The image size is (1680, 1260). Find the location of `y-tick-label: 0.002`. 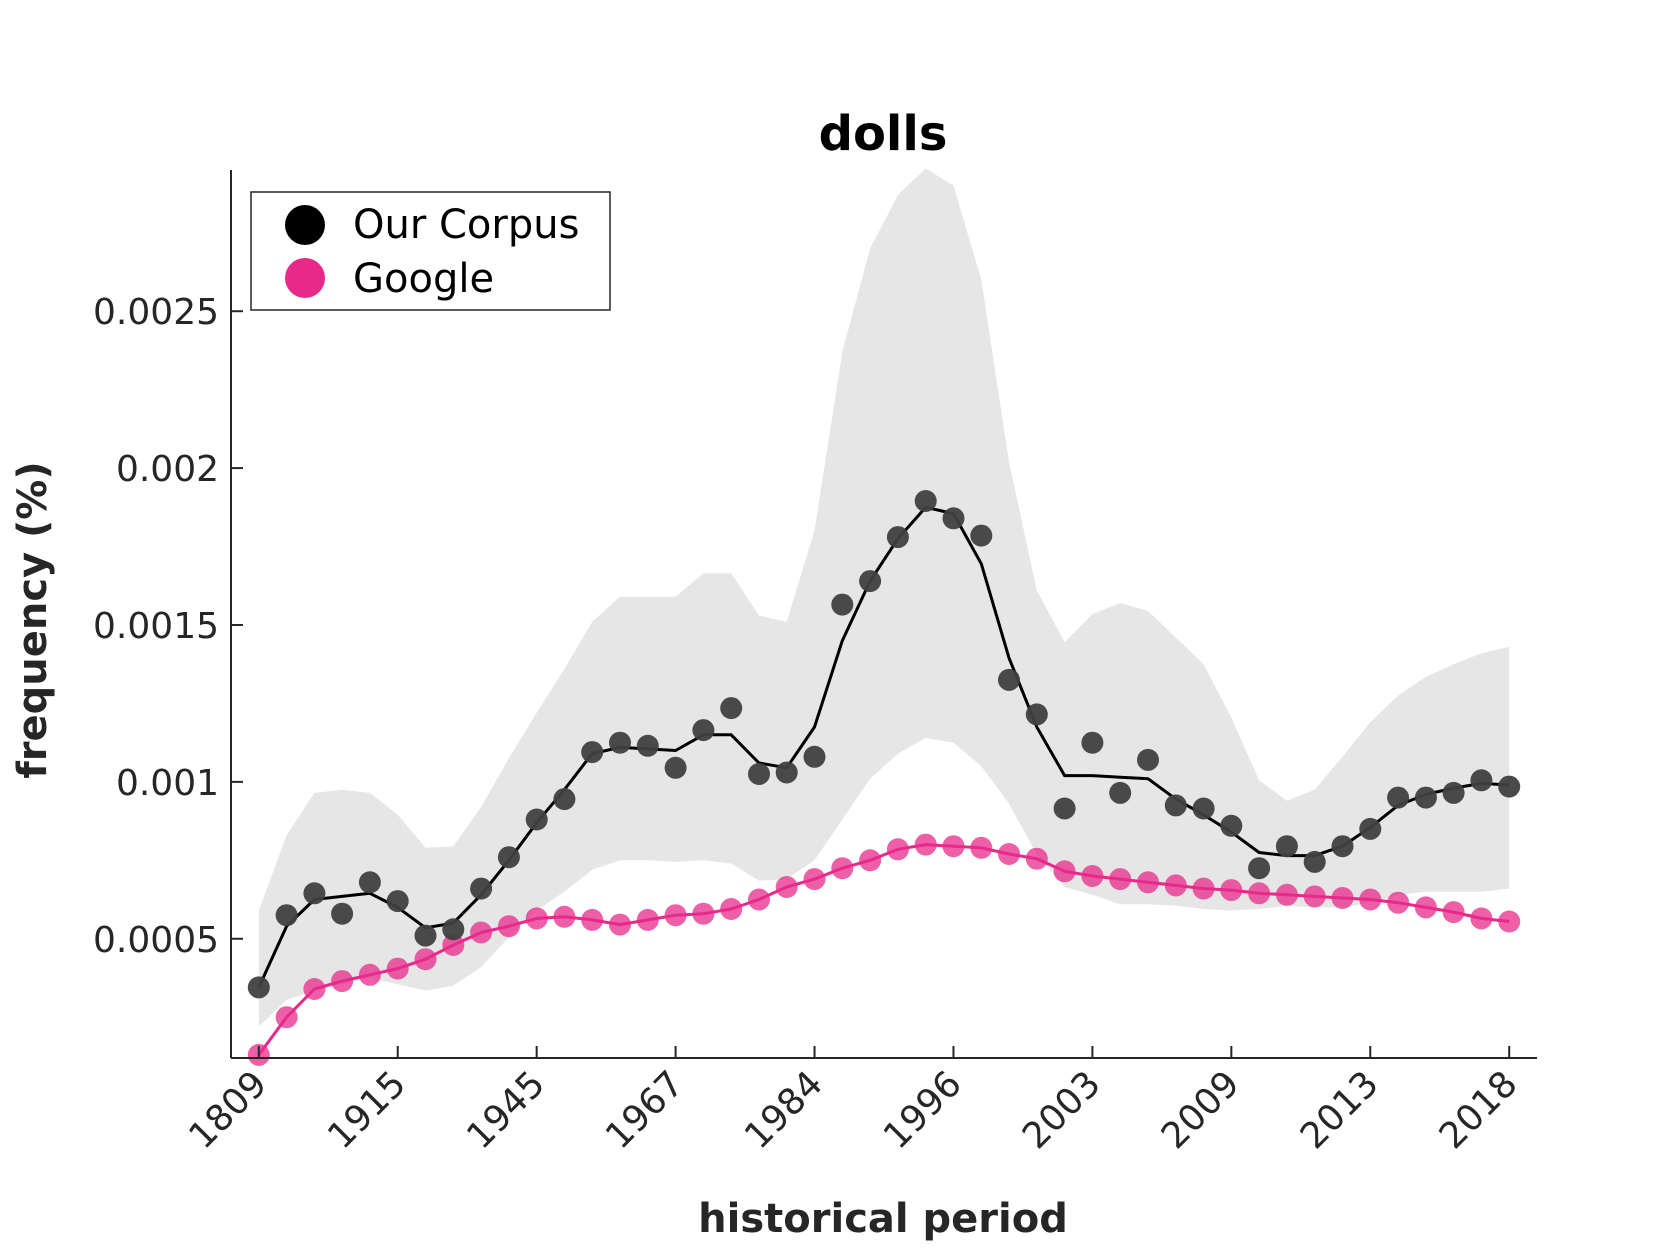

y-tick-label: 0.002 is located at coordinates (167, 469).